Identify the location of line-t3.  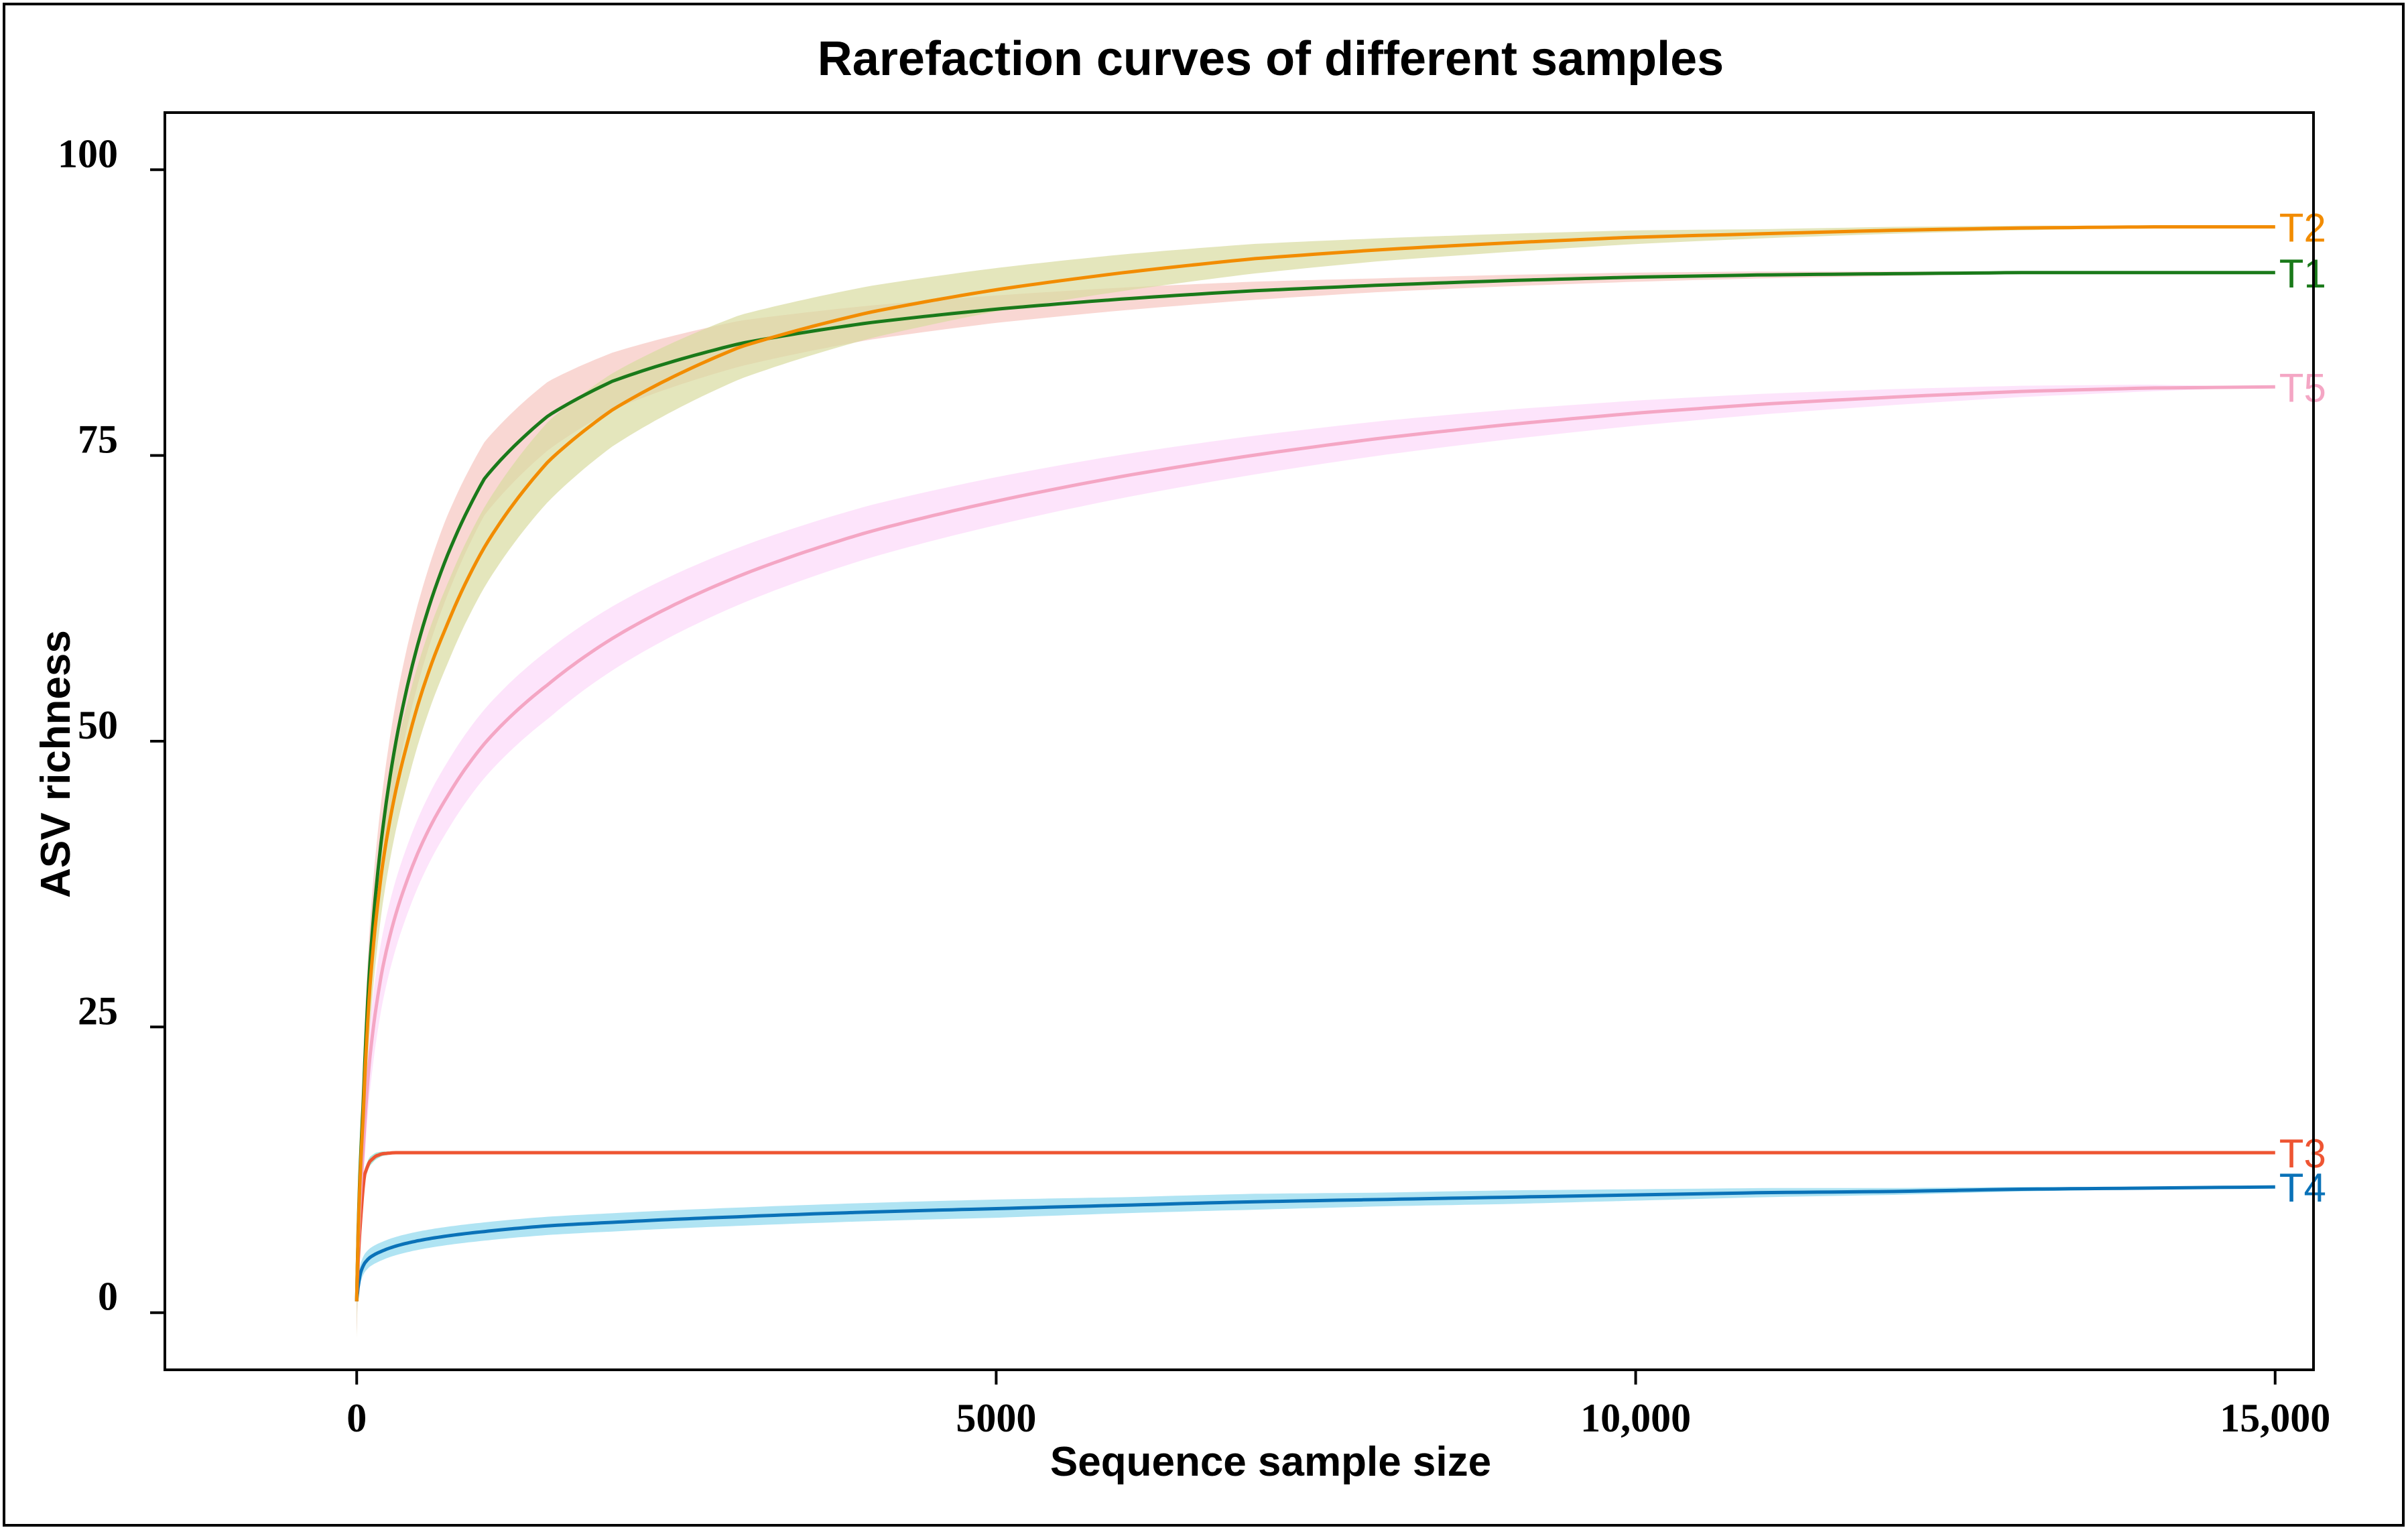
(1315, 1226).